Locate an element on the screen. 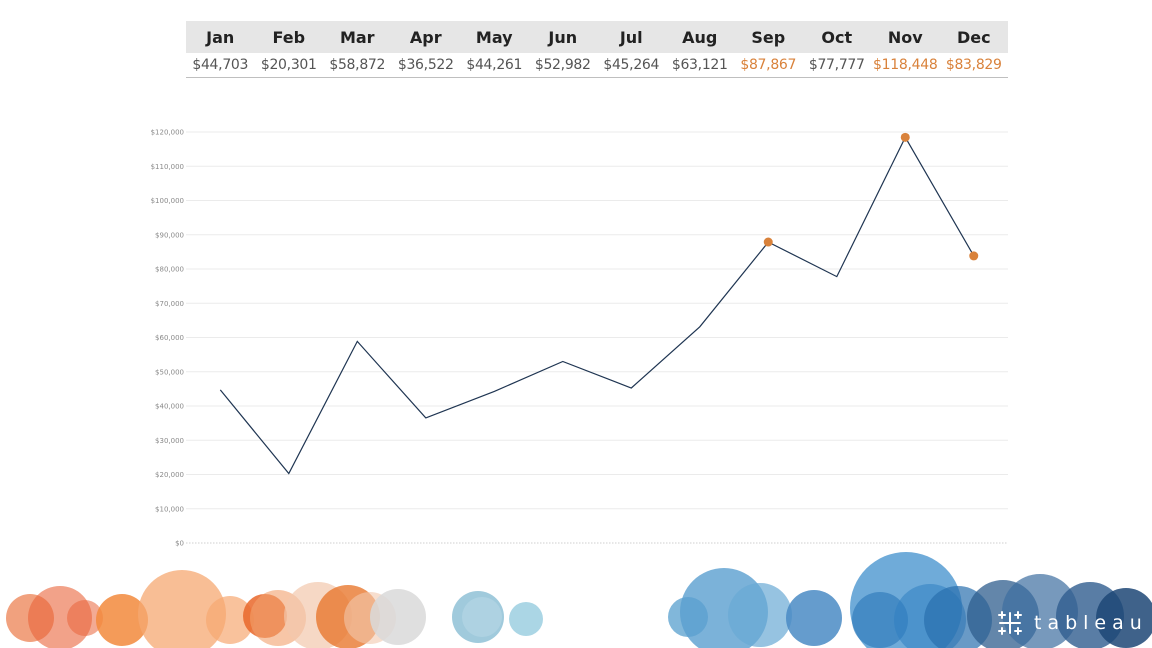  month-header-sep: Sep is located at coordinates (768, 37).